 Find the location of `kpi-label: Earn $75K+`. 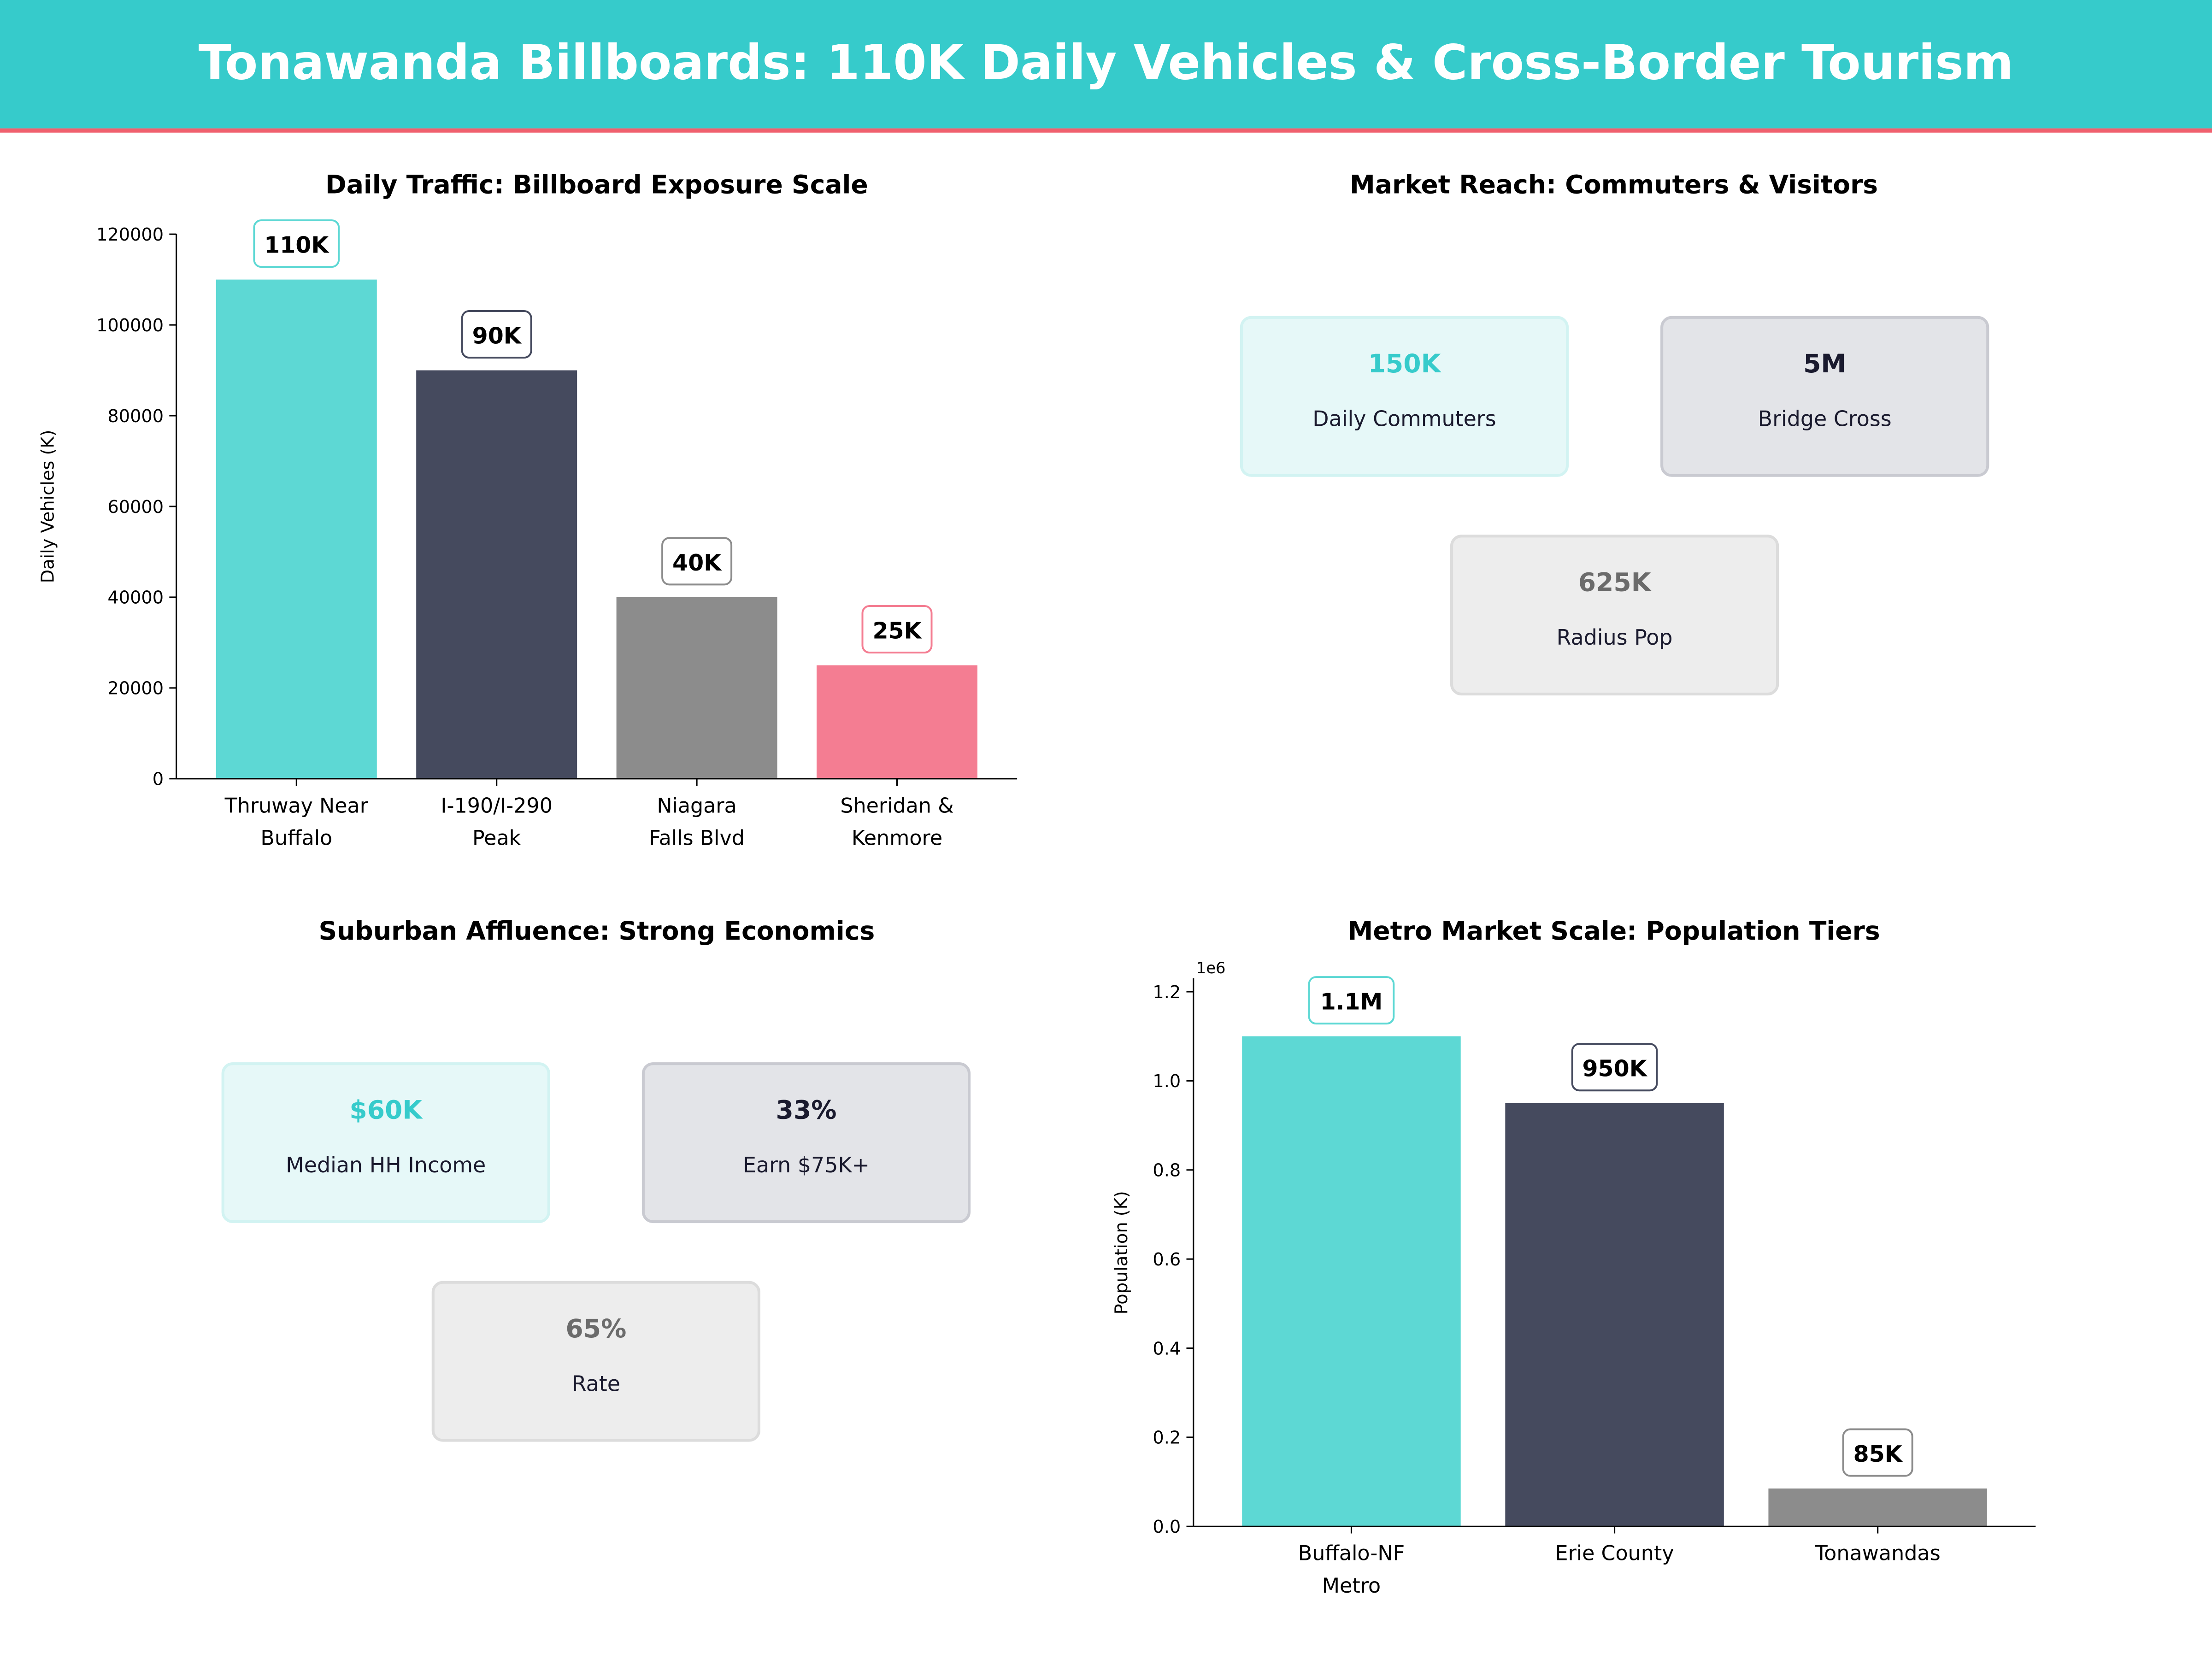

kpi-label: Earn $75K+ is located at coordinates (806, 1165).